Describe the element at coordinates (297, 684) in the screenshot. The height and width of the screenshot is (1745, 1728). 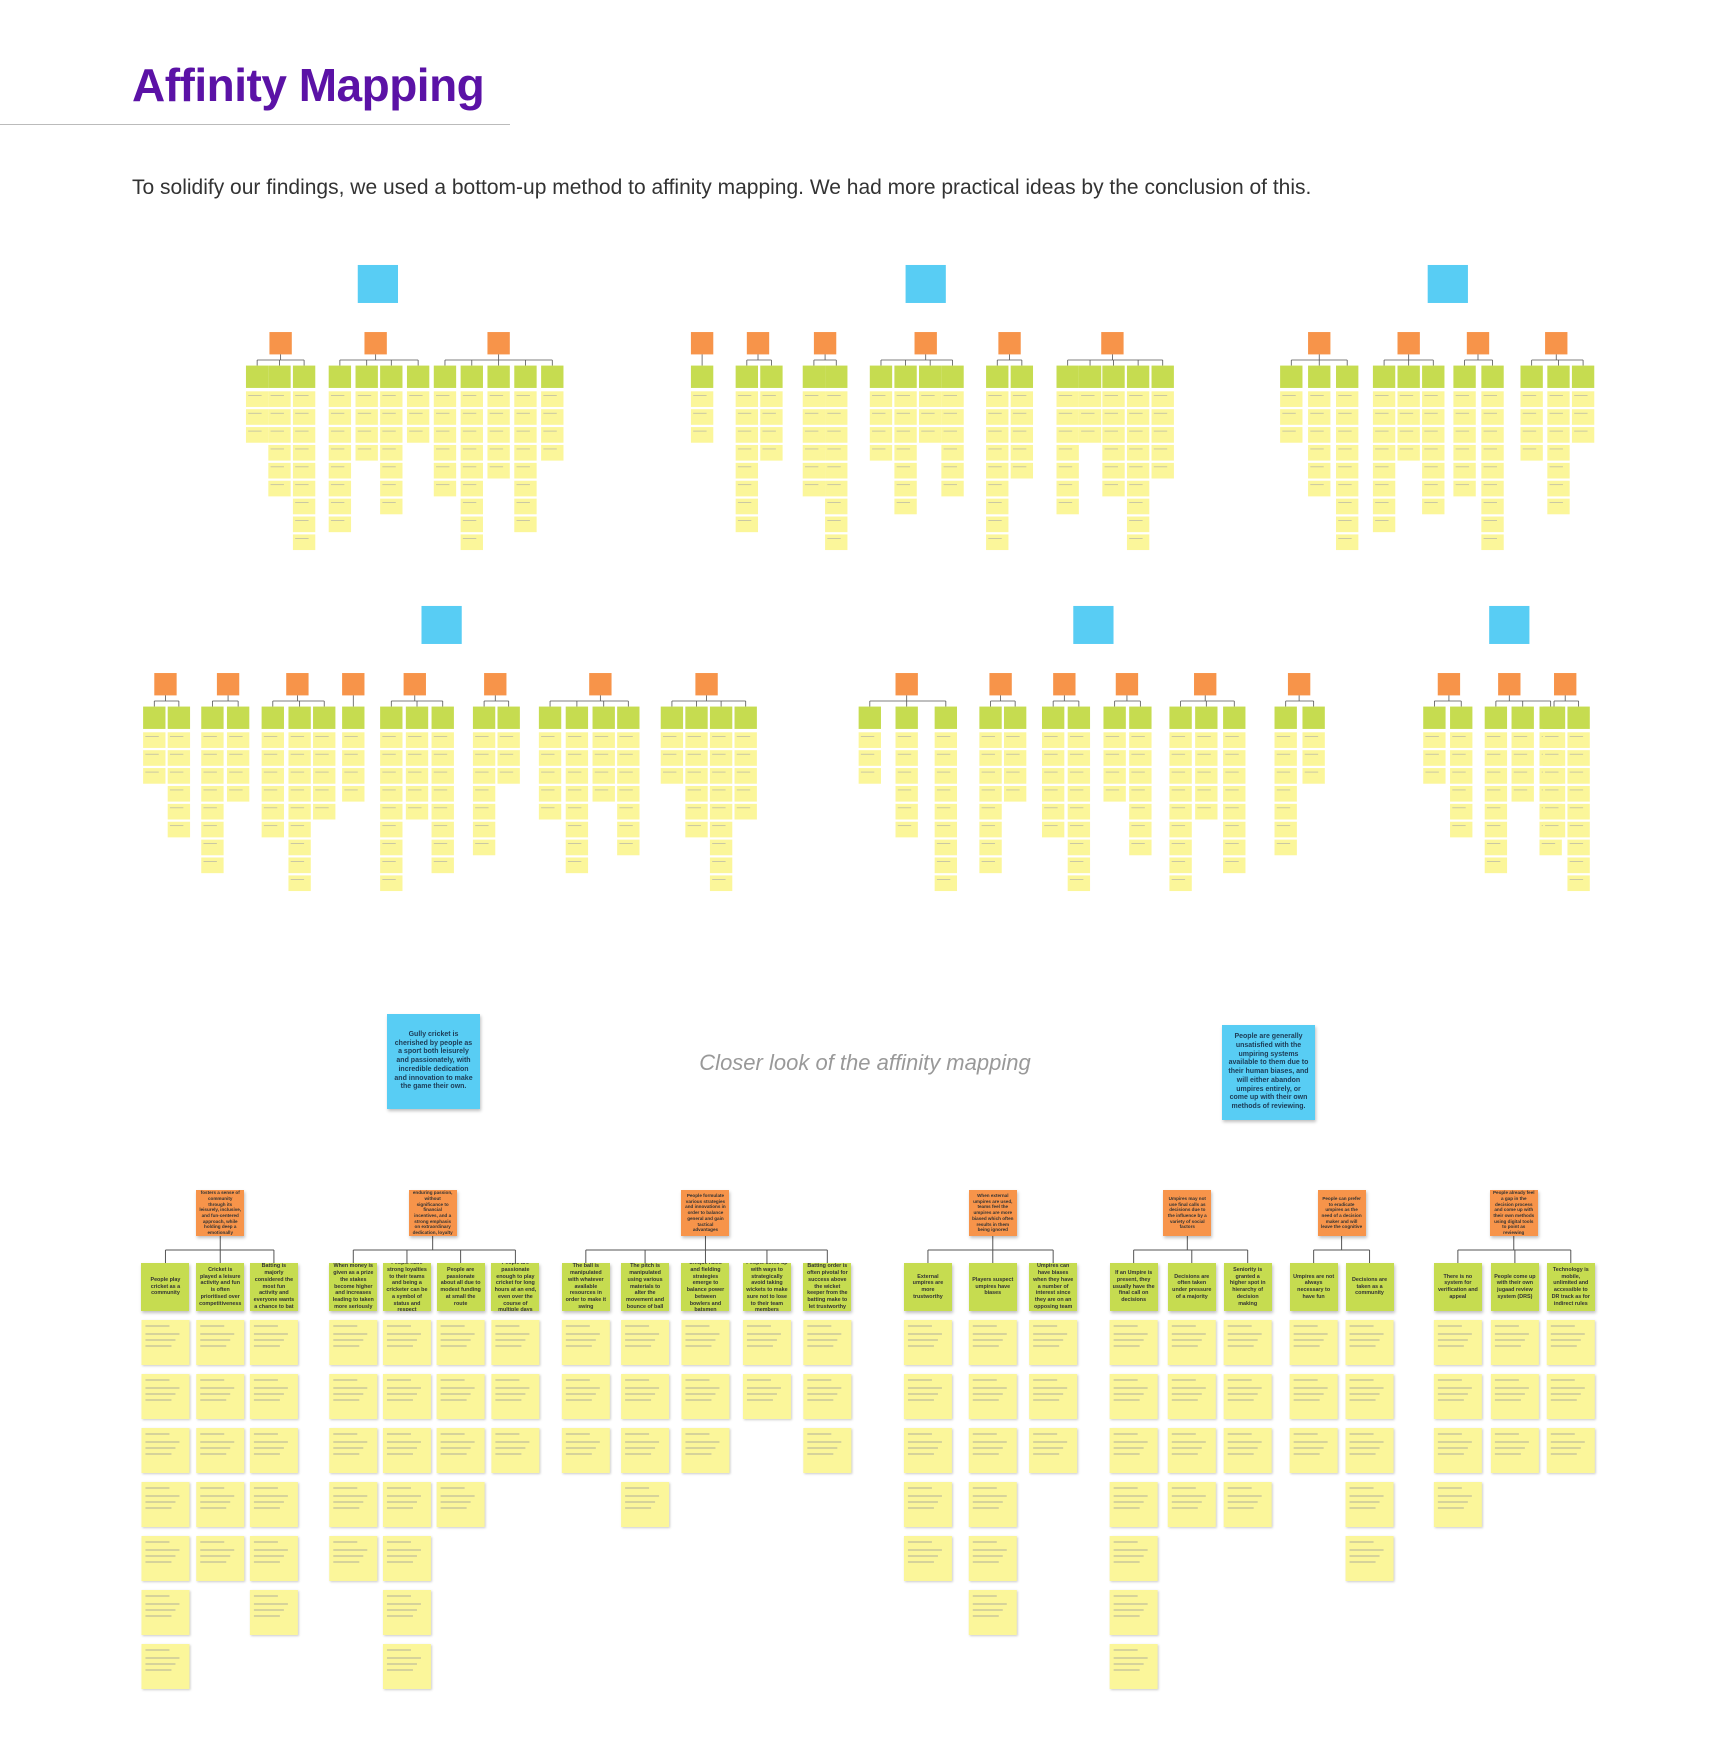
I see `overview-group-note` at that location.